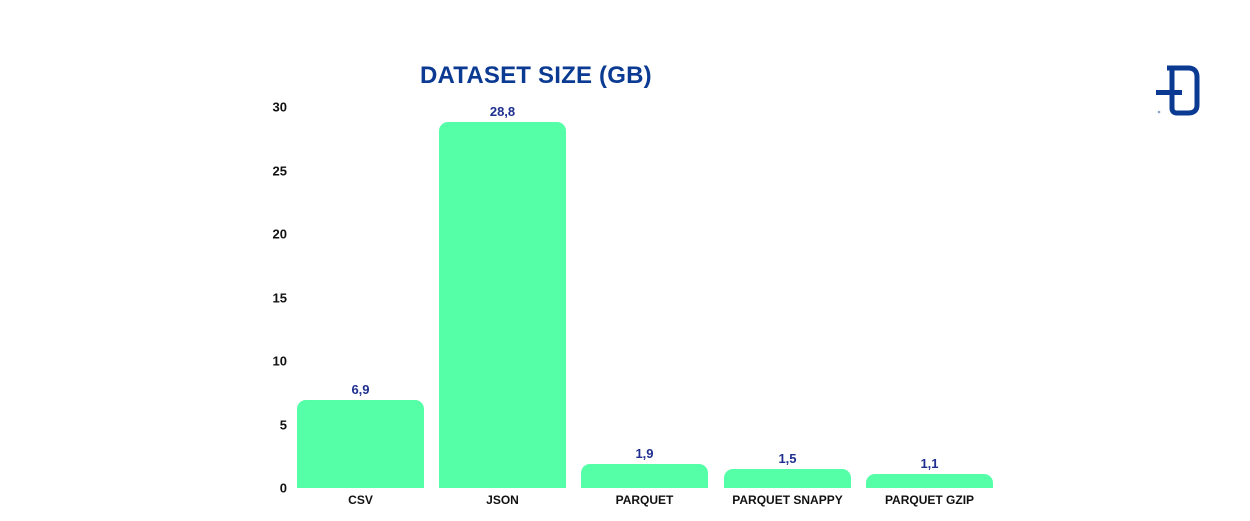 The width and height of the screenshot is (1250, 521). What do you see at coordinates (787, 500) in the screenshot?
I see `x-category-label: PARQUET SNAPPY` at bounding box center [787, 500].